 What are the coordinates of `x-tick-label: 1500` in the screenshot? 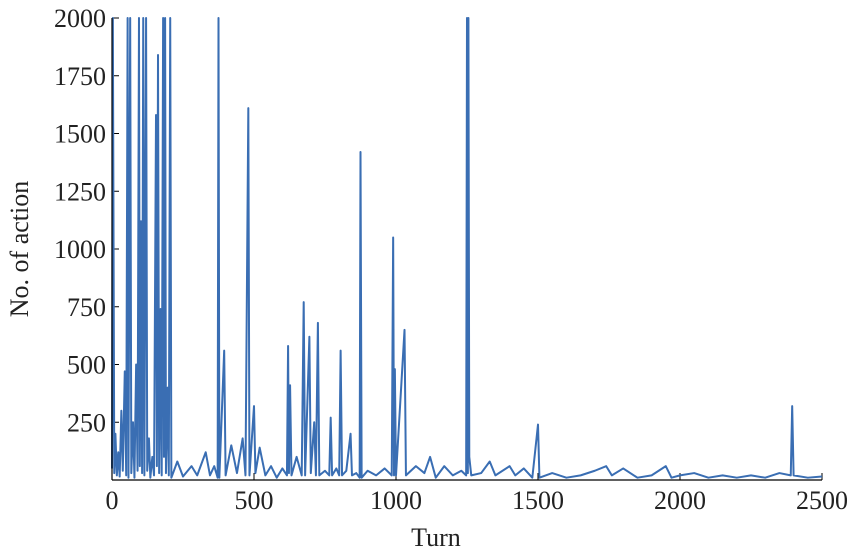 It's located at (538, 500).